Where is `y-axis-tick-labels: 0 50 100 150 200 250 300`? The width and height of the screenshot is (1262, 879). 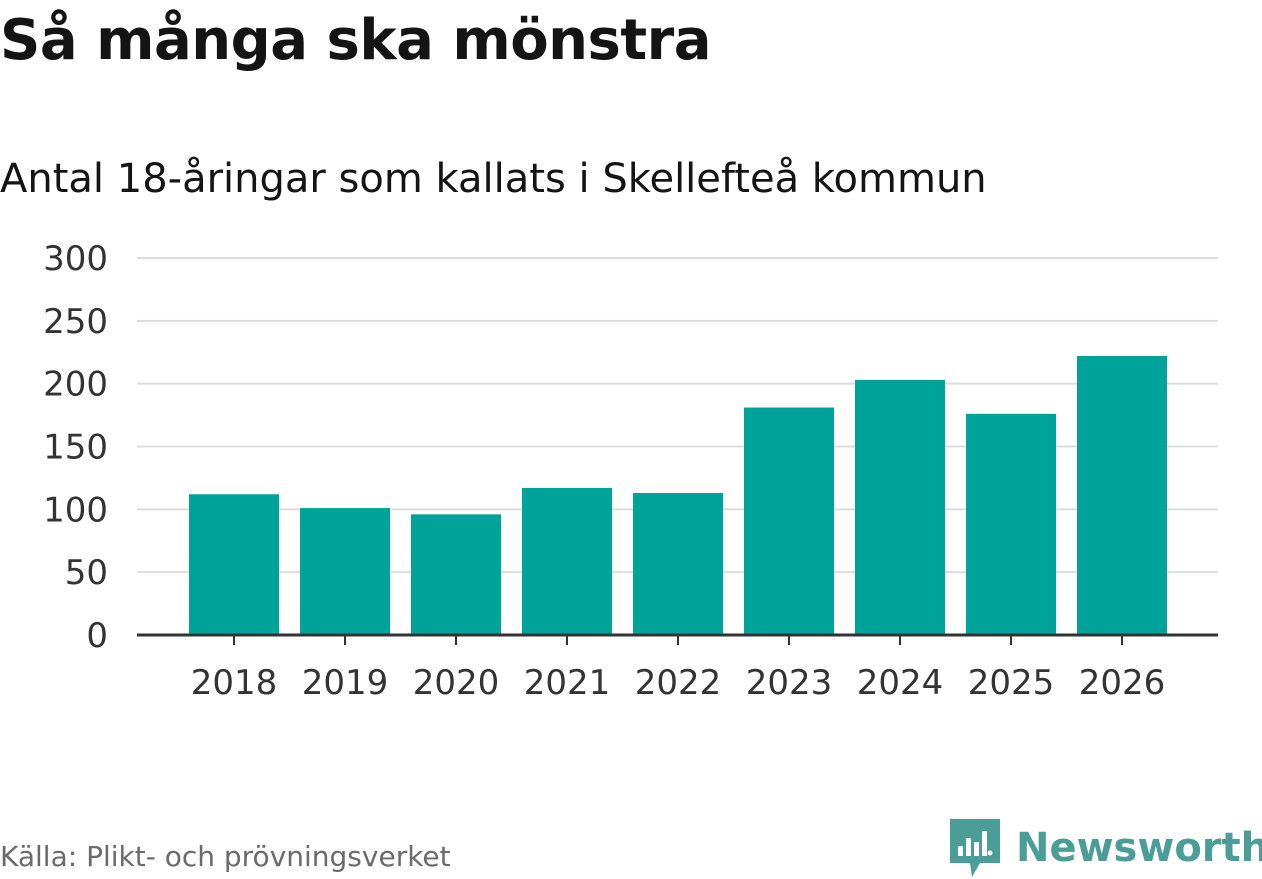 y-axis-tick-labels: 0 50 100 150 200 250 300 is located at coordinates (75, 447).